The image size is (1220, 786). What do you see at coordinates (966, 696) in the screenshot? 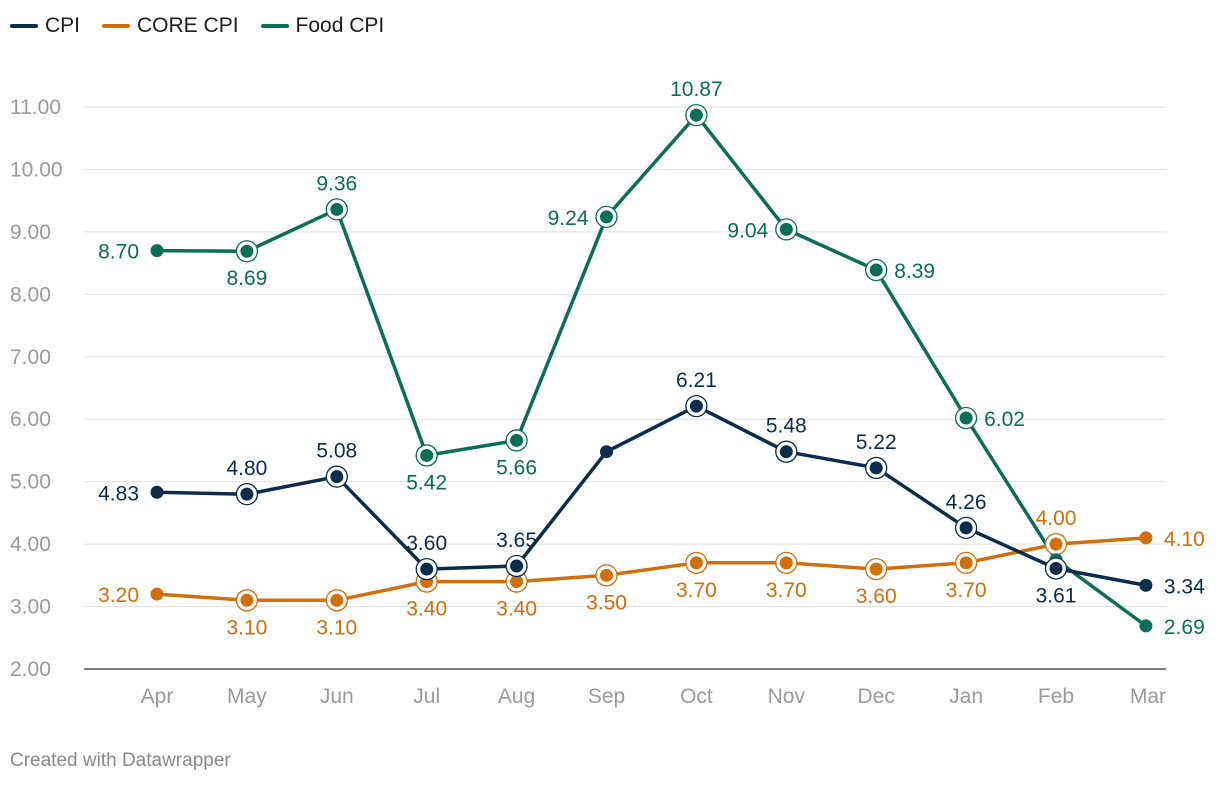
I see `x-tick-label: Jan` at bounding box center [966, 696].